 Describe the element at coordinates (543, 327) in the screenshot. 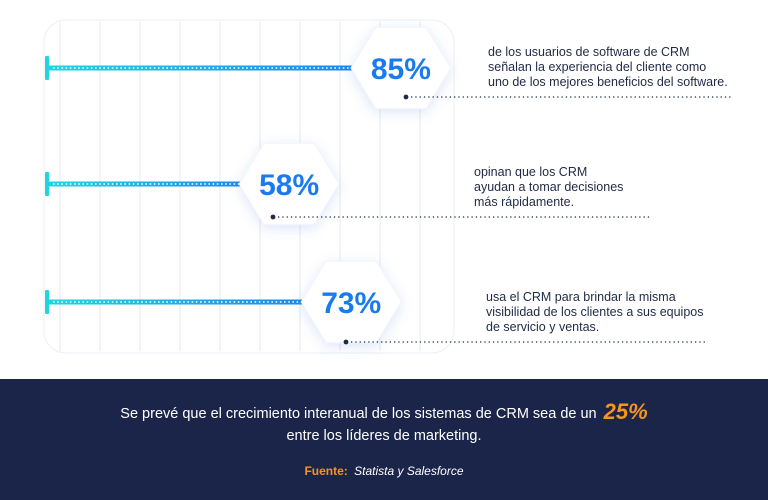

I see `description-3-line-3: de servicio y ventas.` at that location.